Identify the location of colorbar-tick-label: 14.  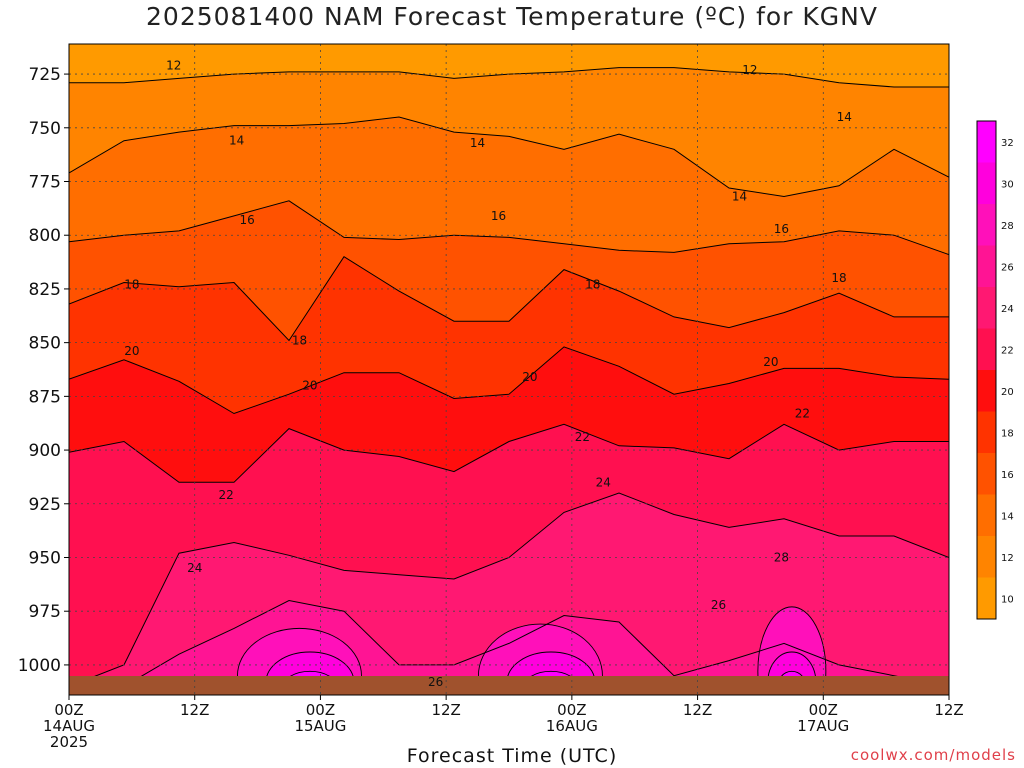
(1007, 516).